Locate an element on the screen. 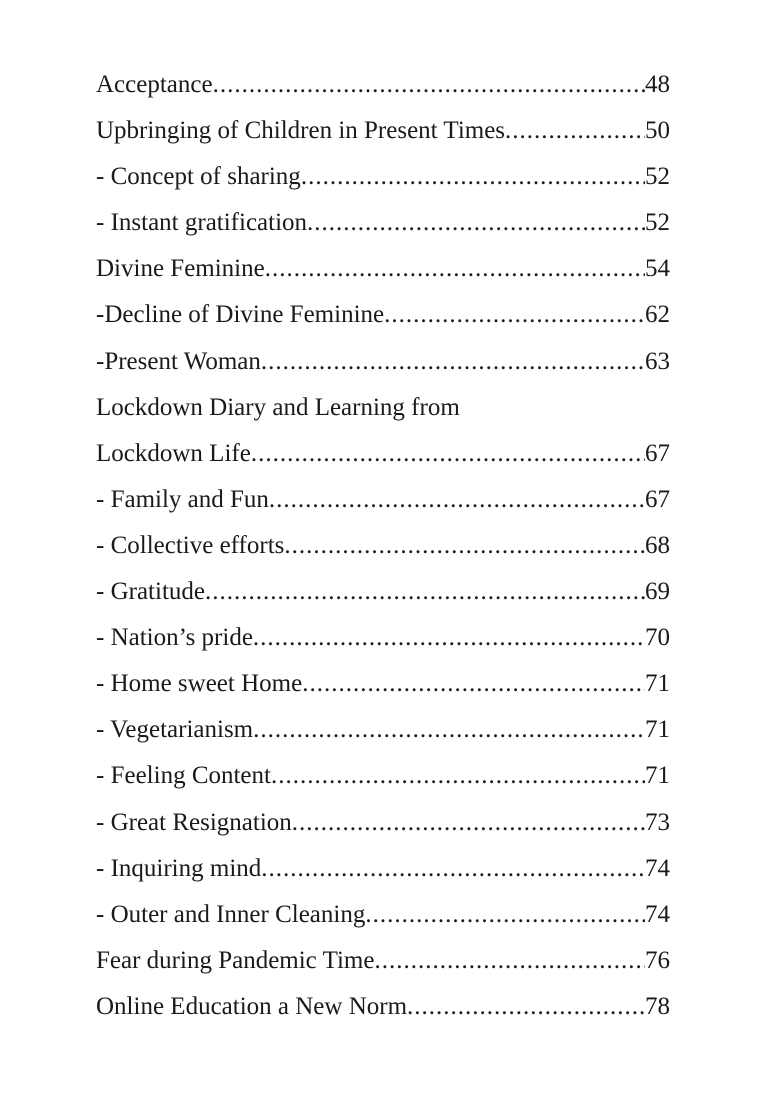 The height and width of the screenshot is (1108, 780). toc-entry: -Decline of Divine Feminine 62 is located at coordinates (383, 315).